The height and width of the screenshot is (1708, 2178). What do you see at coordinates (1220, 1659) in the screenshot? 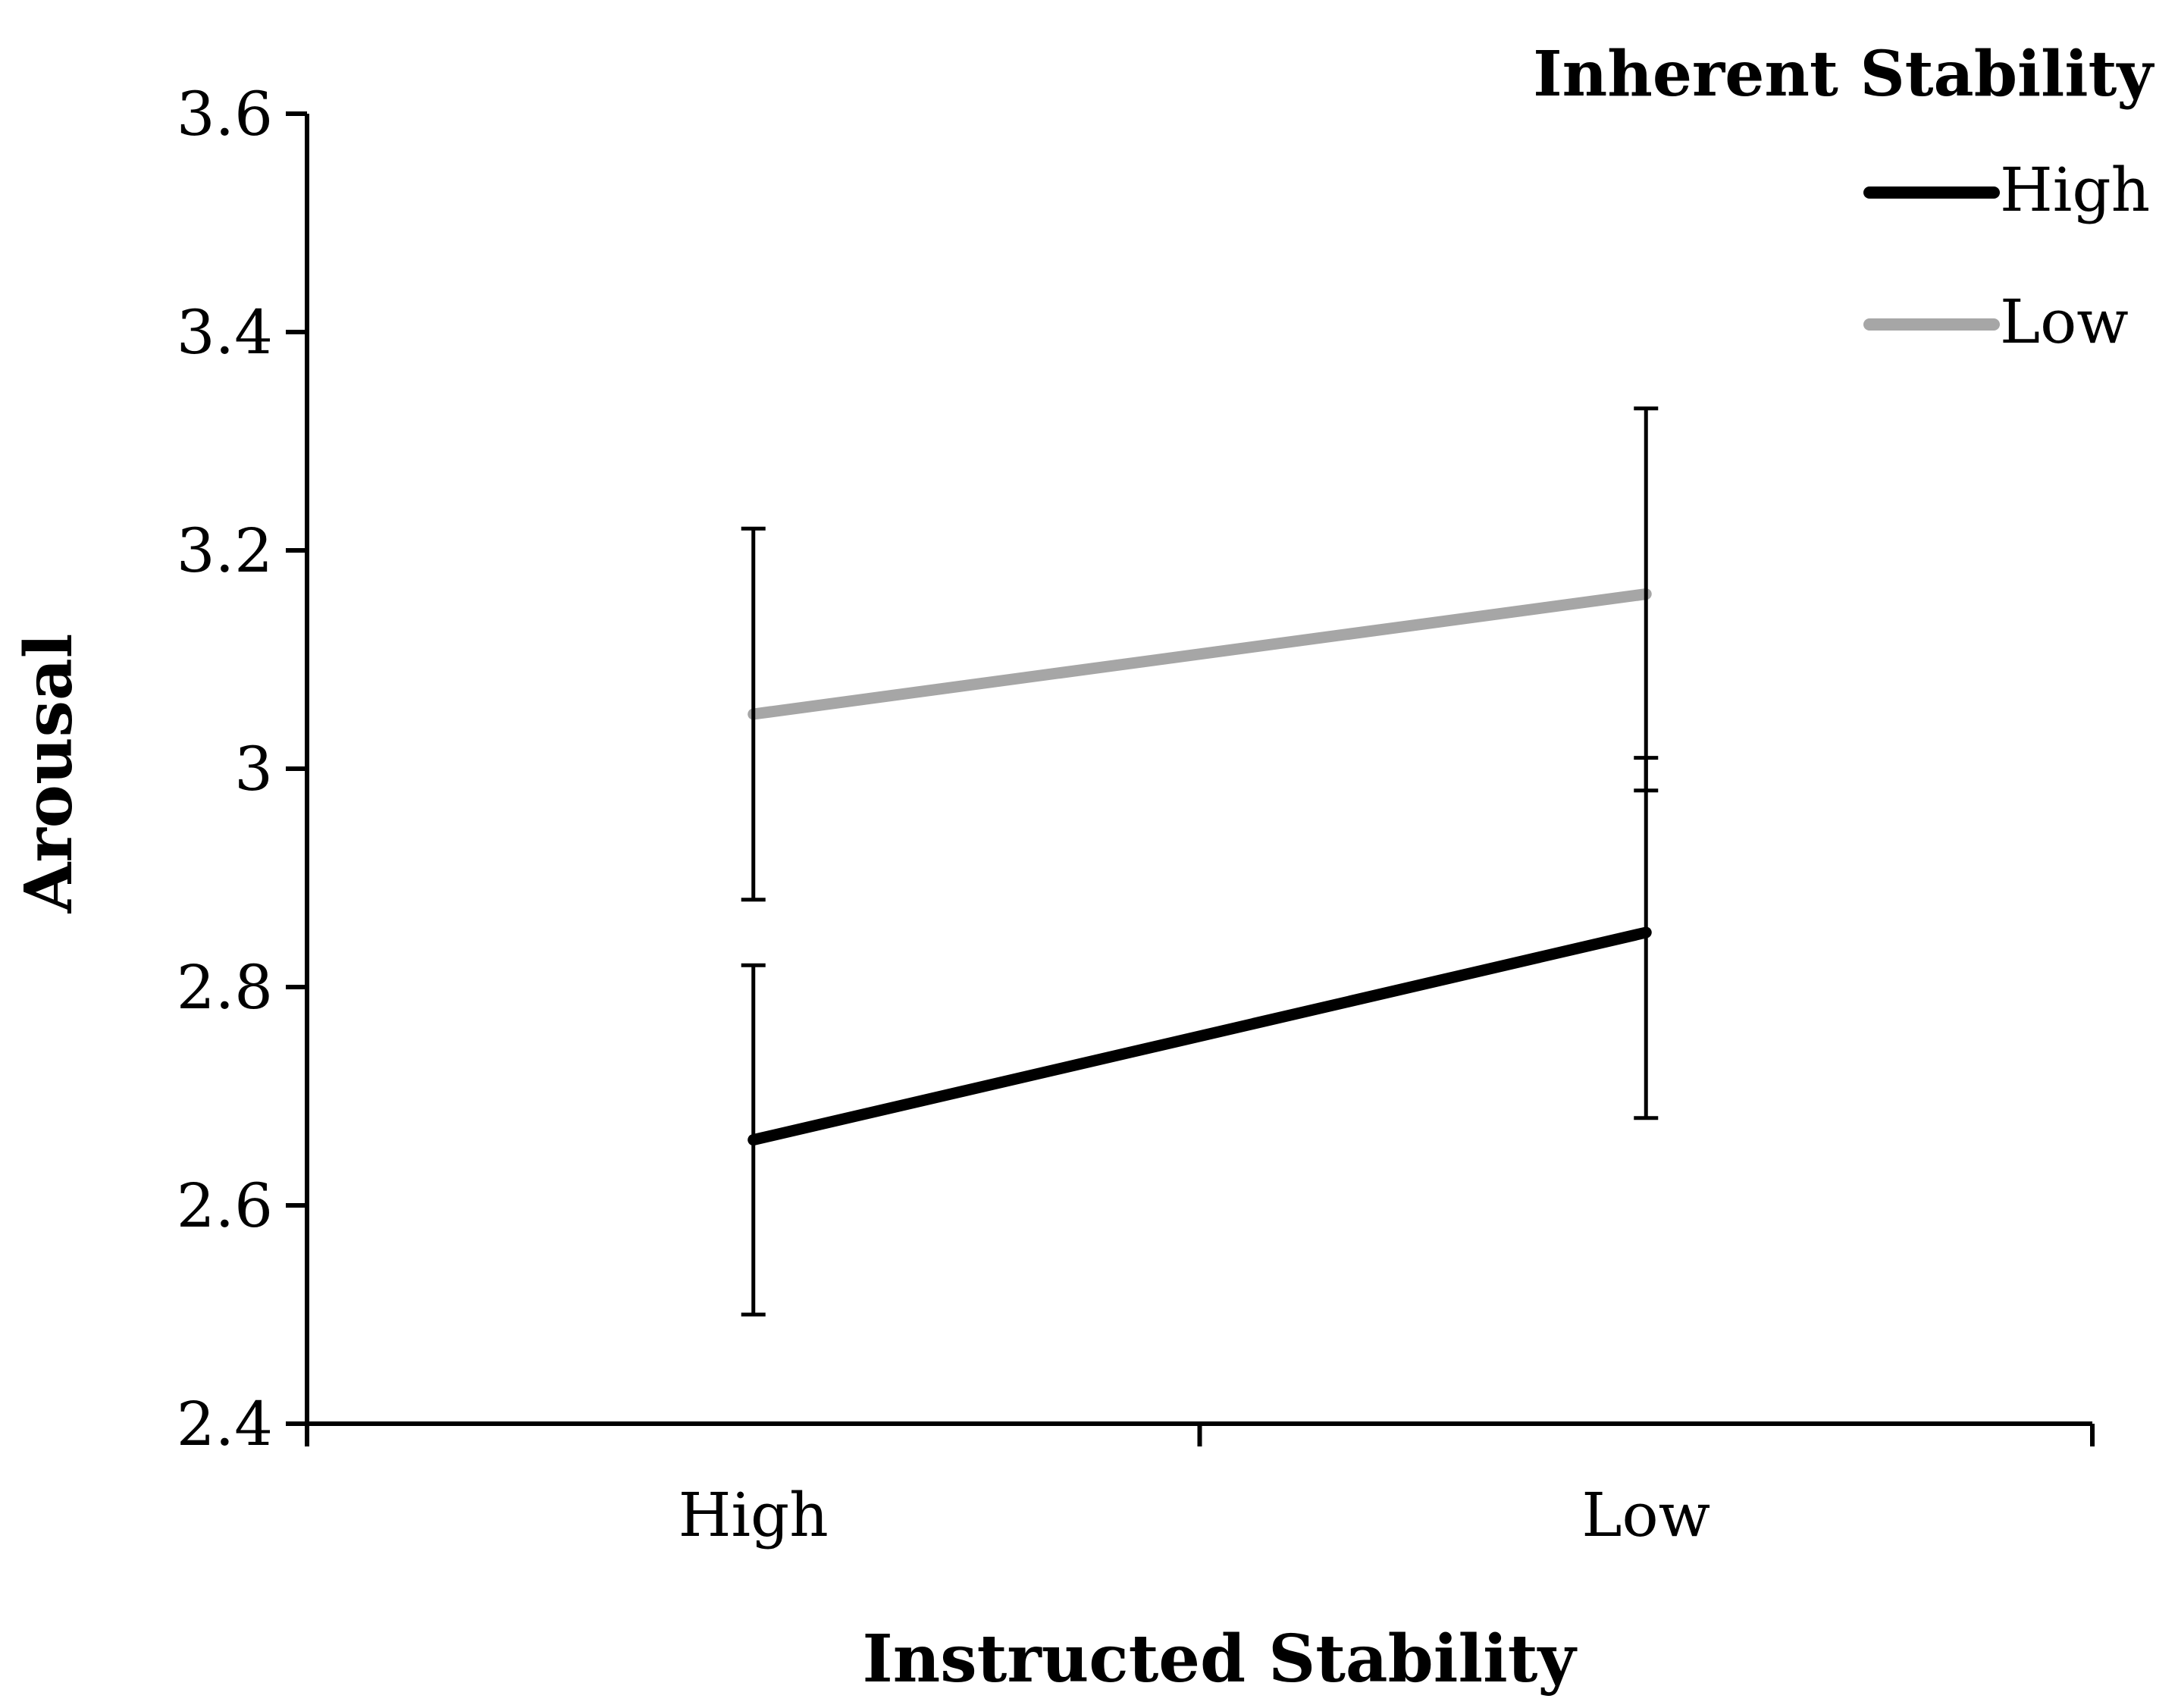
I see `x-axis-title: Instructed Stability` at bounding box center [1220, 1659].